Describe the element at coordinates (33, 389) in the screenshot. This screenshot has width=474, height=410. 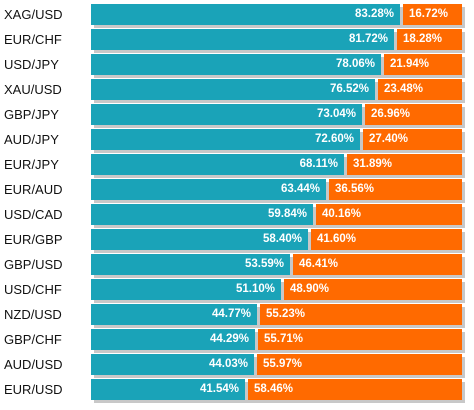
I see `pair-label: EUR/USD` at that location.